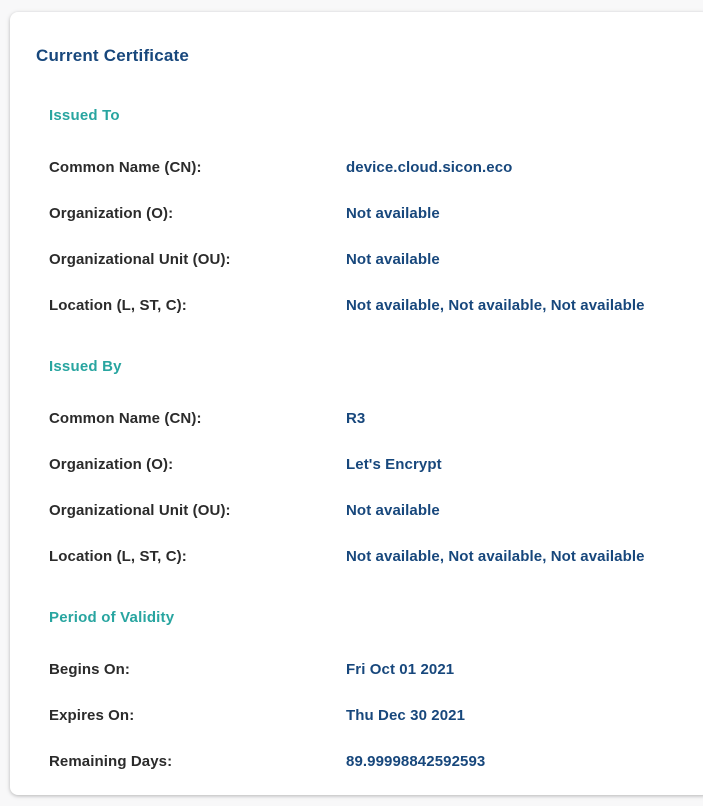 Image resolution: width=703 pixels, height=806 pixels. I want to click on field-row: Common Name (CN): device.cloud.sicon.eco, so click(366, 168).